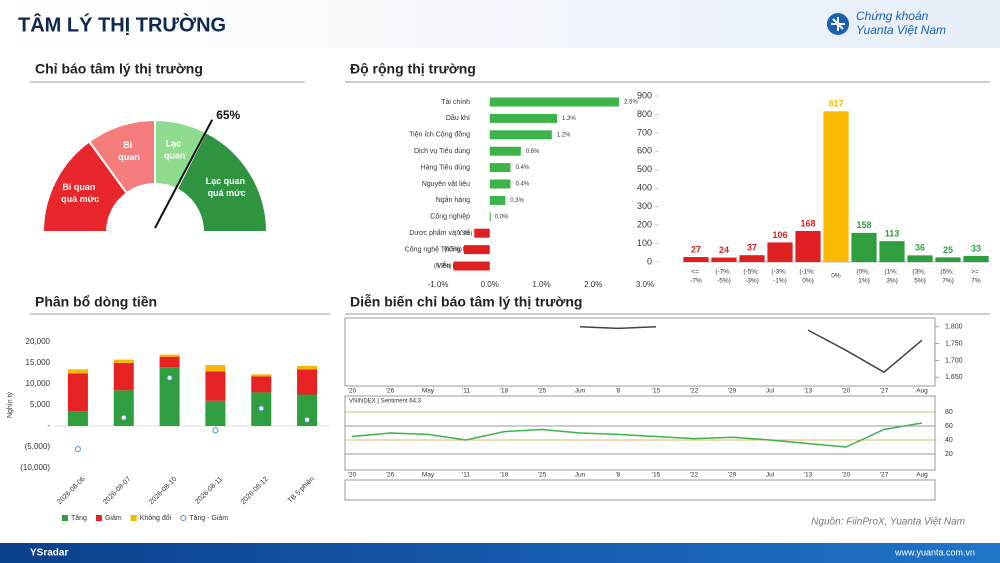 The height and width of the screenshot is (563, 1000). I want to click on source-note: Nguồn: FiinProX, Yuanta Việt Nam, so click(888, 522).